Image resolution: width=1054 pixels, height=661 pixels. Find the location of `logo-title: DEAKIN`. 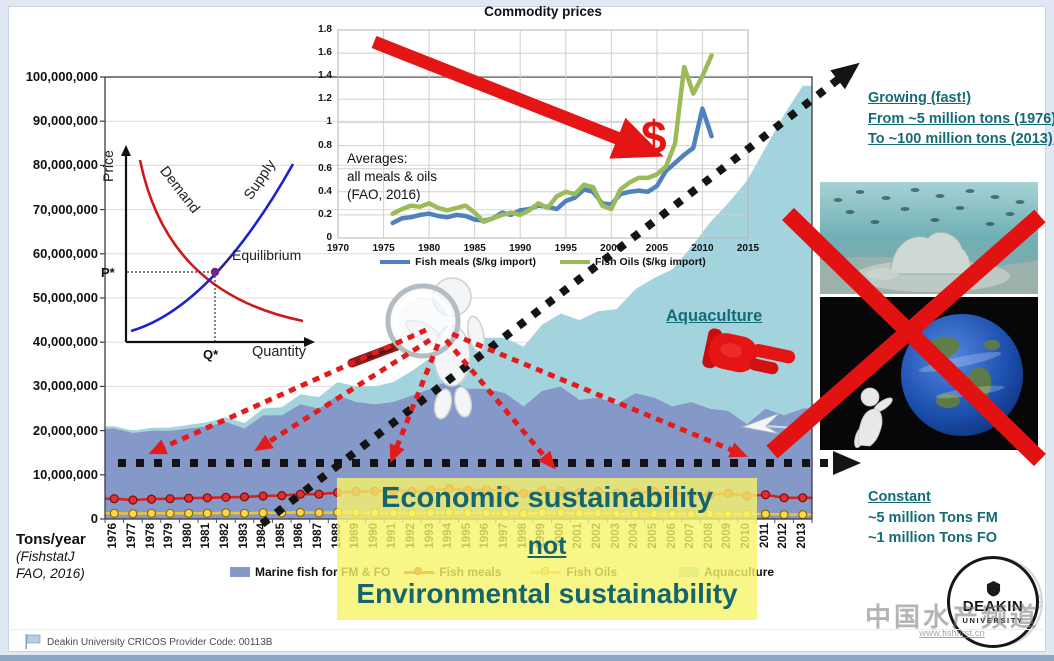

logo-title: DEAKIN is located at coordinates (993, 606).